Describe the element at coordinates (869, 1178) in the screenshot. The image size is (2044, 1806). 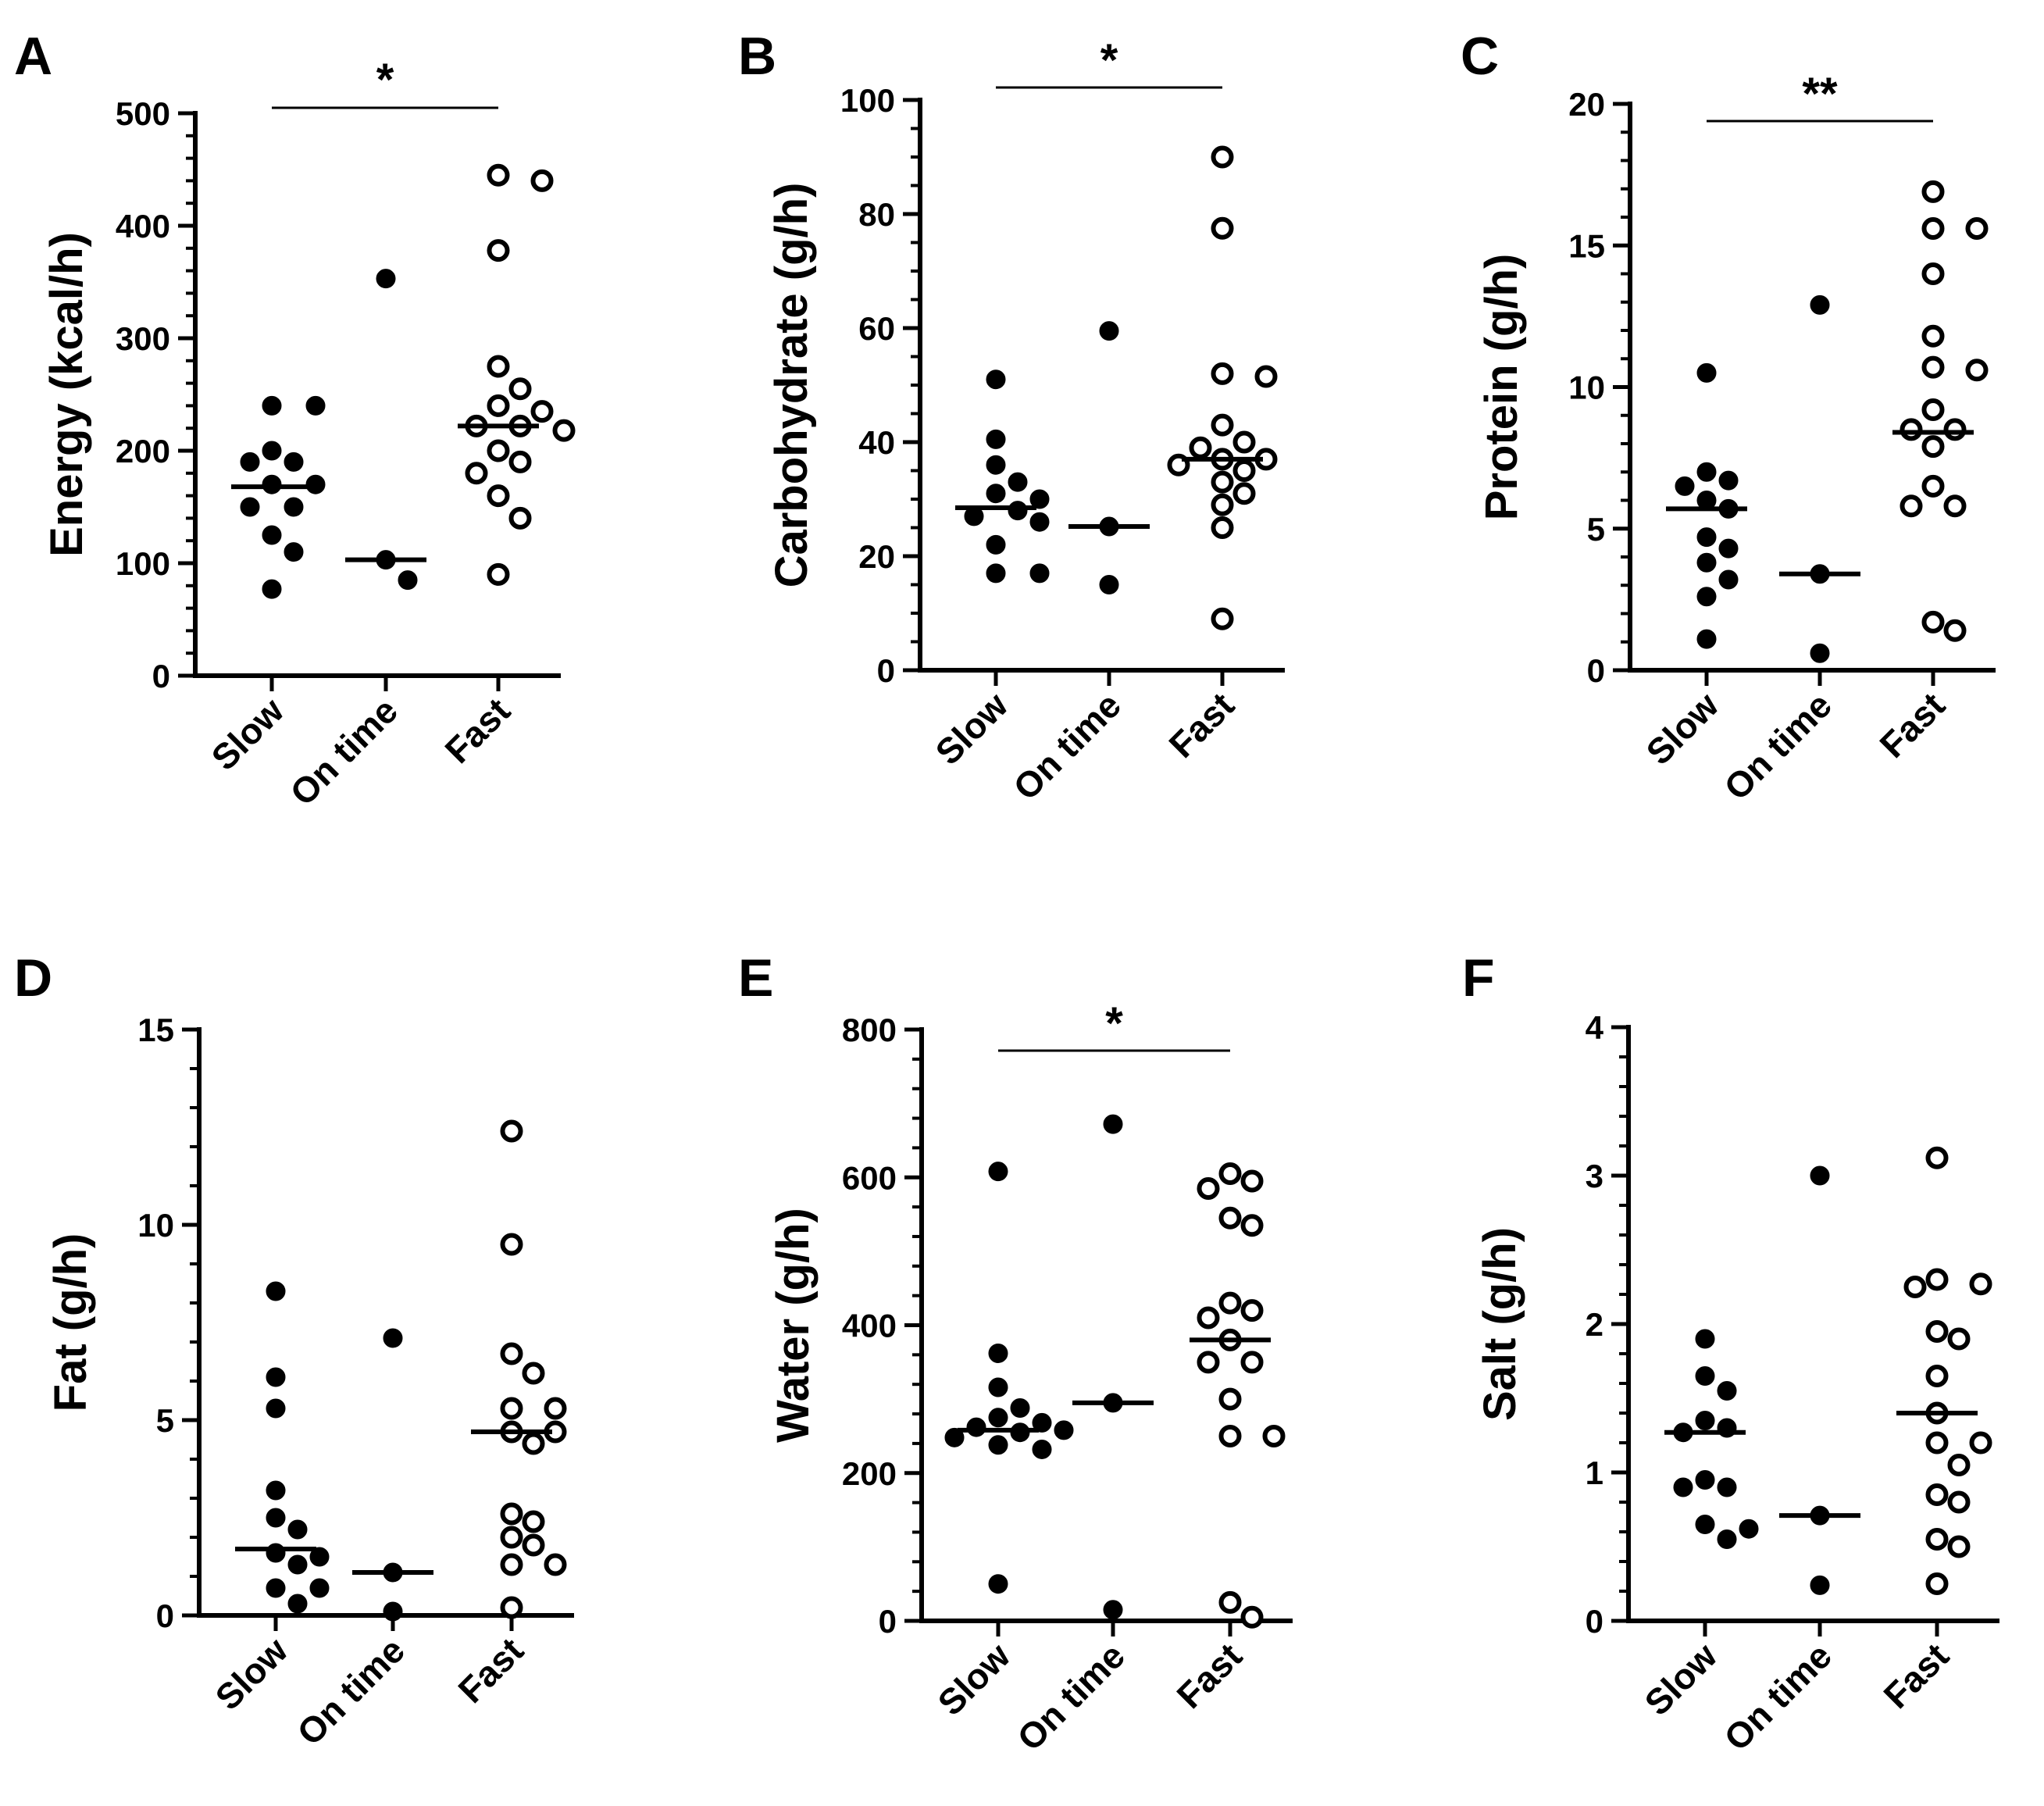
I see `y-tick-label: 600` at that location.